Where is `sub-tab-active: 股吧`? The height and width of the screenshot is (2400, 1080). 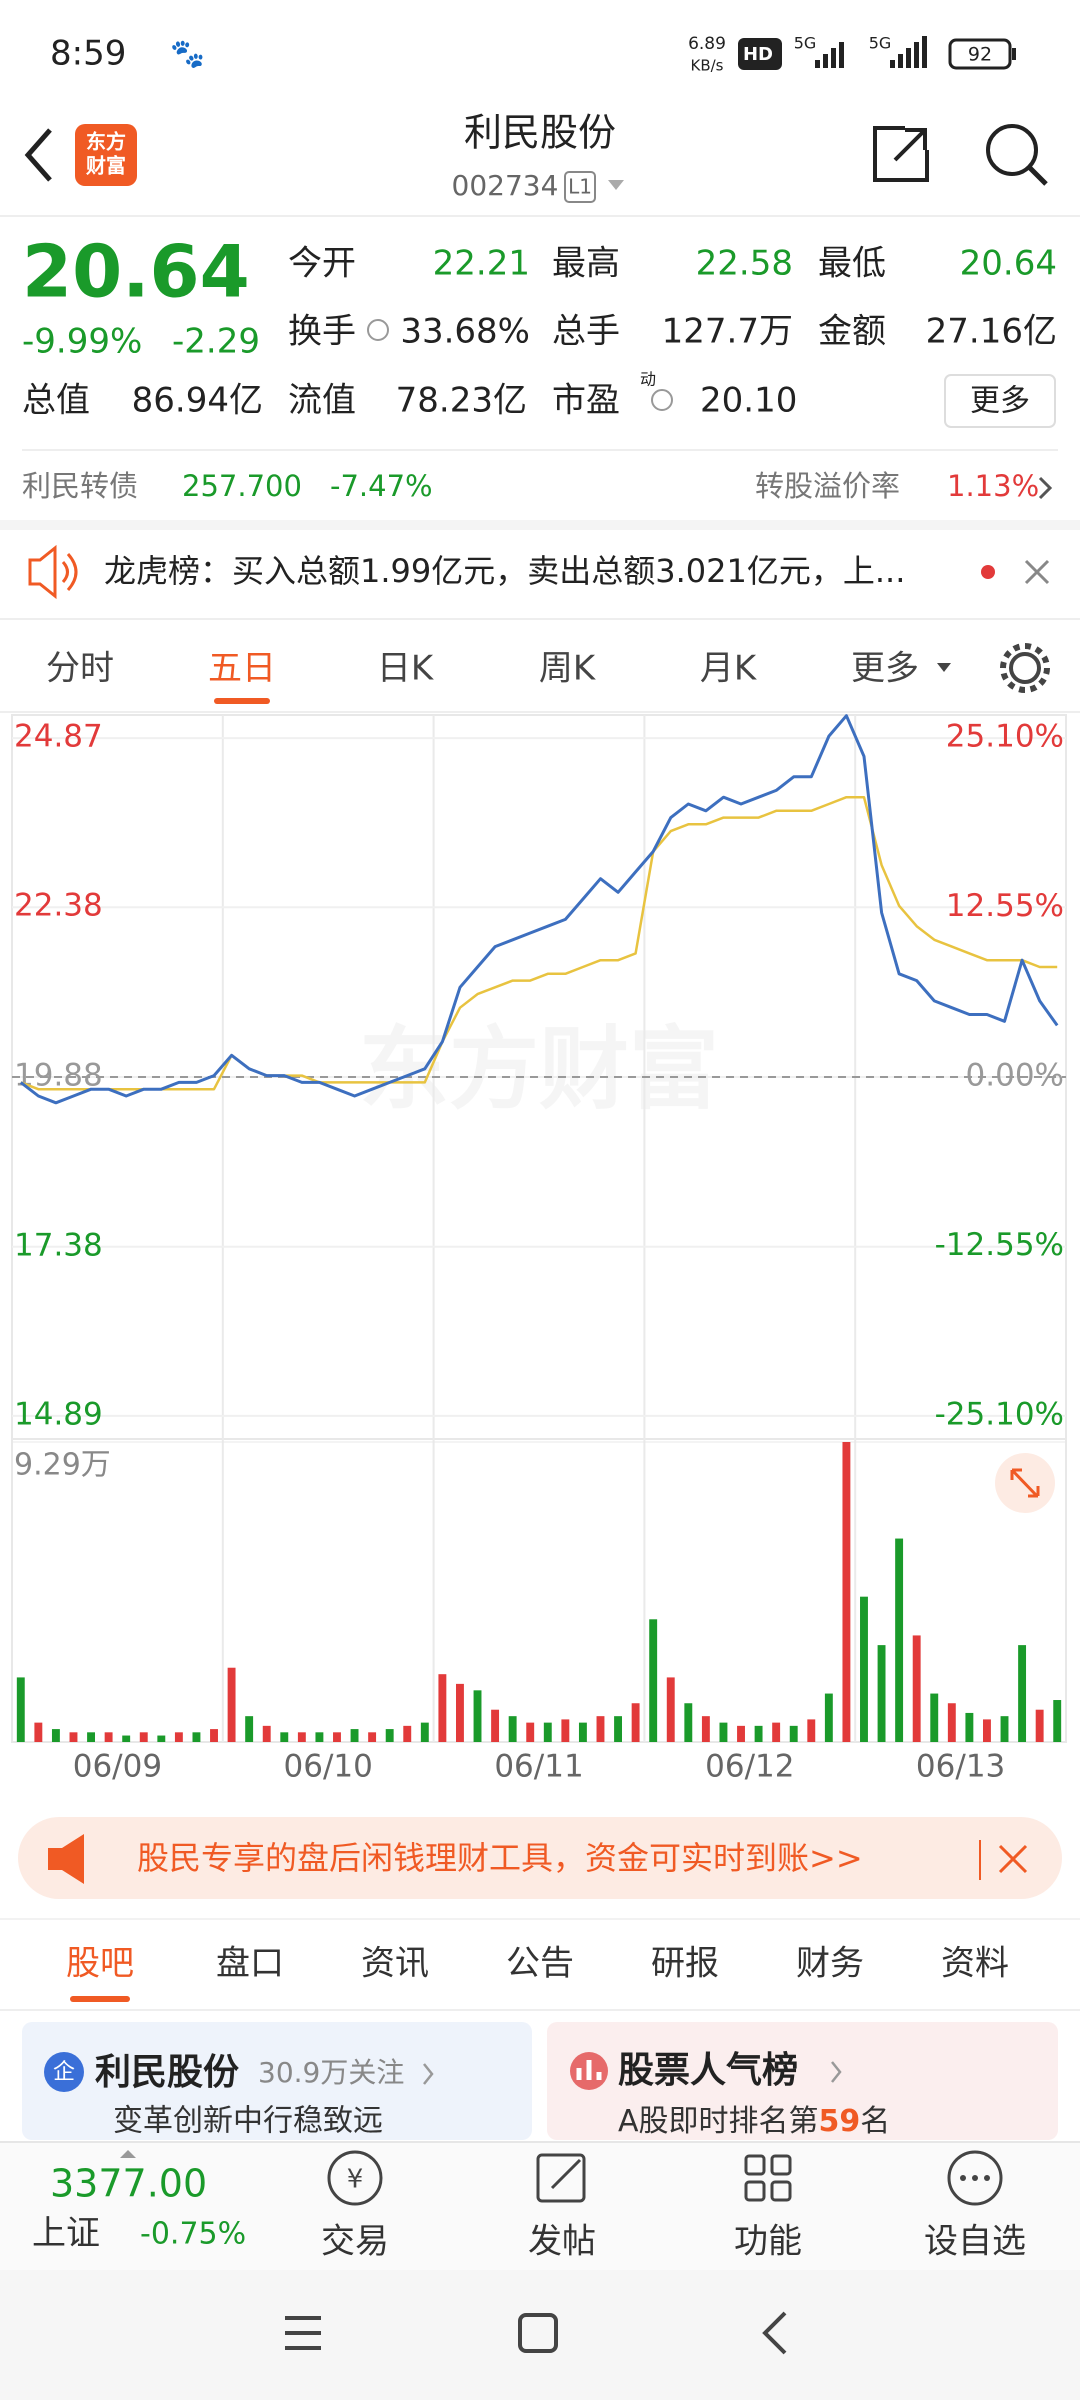 sub-tab-active: 股吧 is located at coordinates (100, 1964).